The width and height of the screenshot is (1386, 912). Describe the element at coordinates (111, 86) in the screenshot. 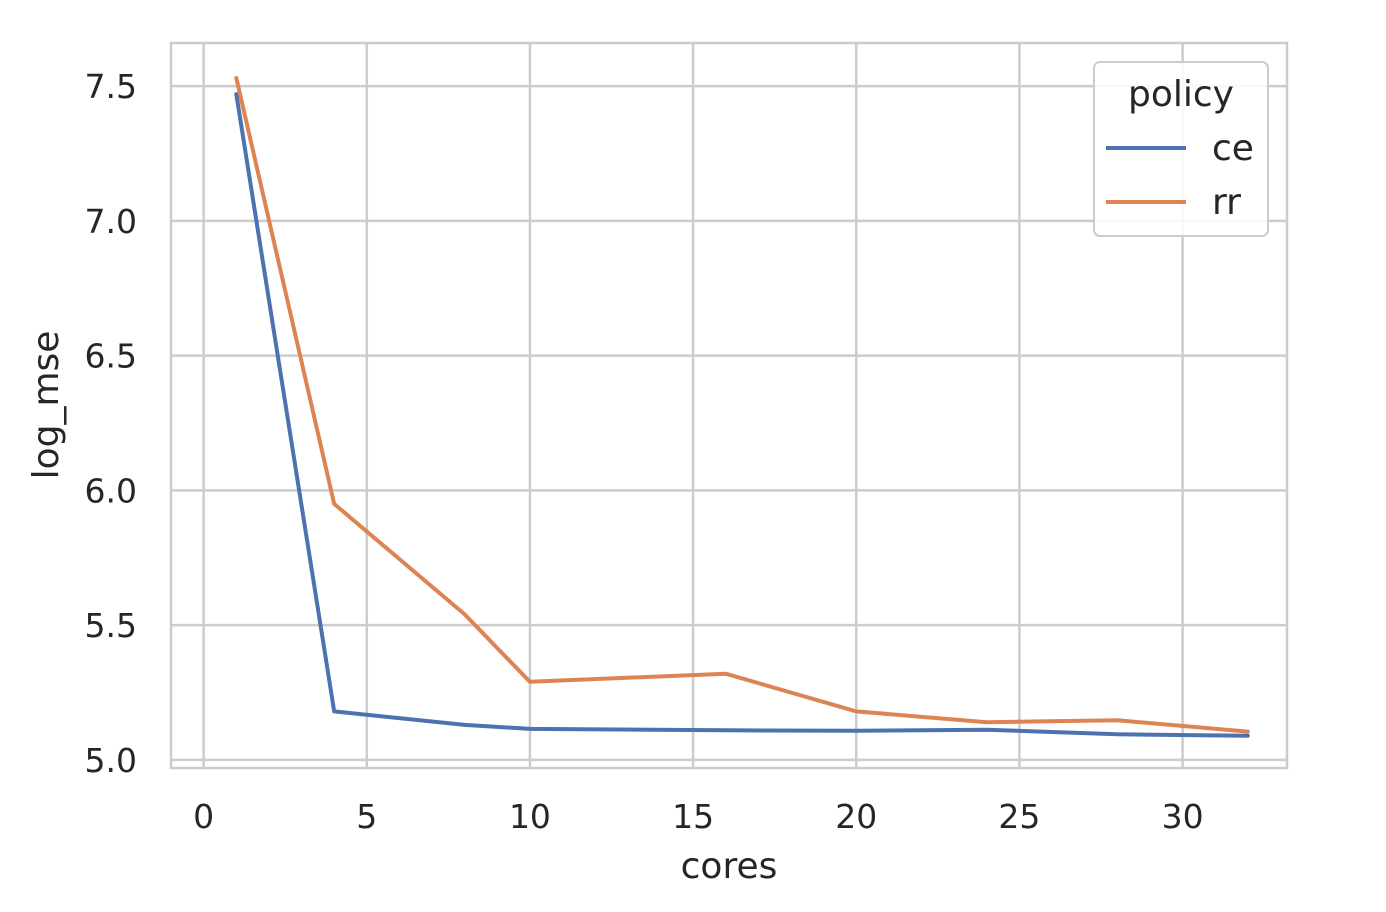

I see `y-tick-label: 7.5` at that location.